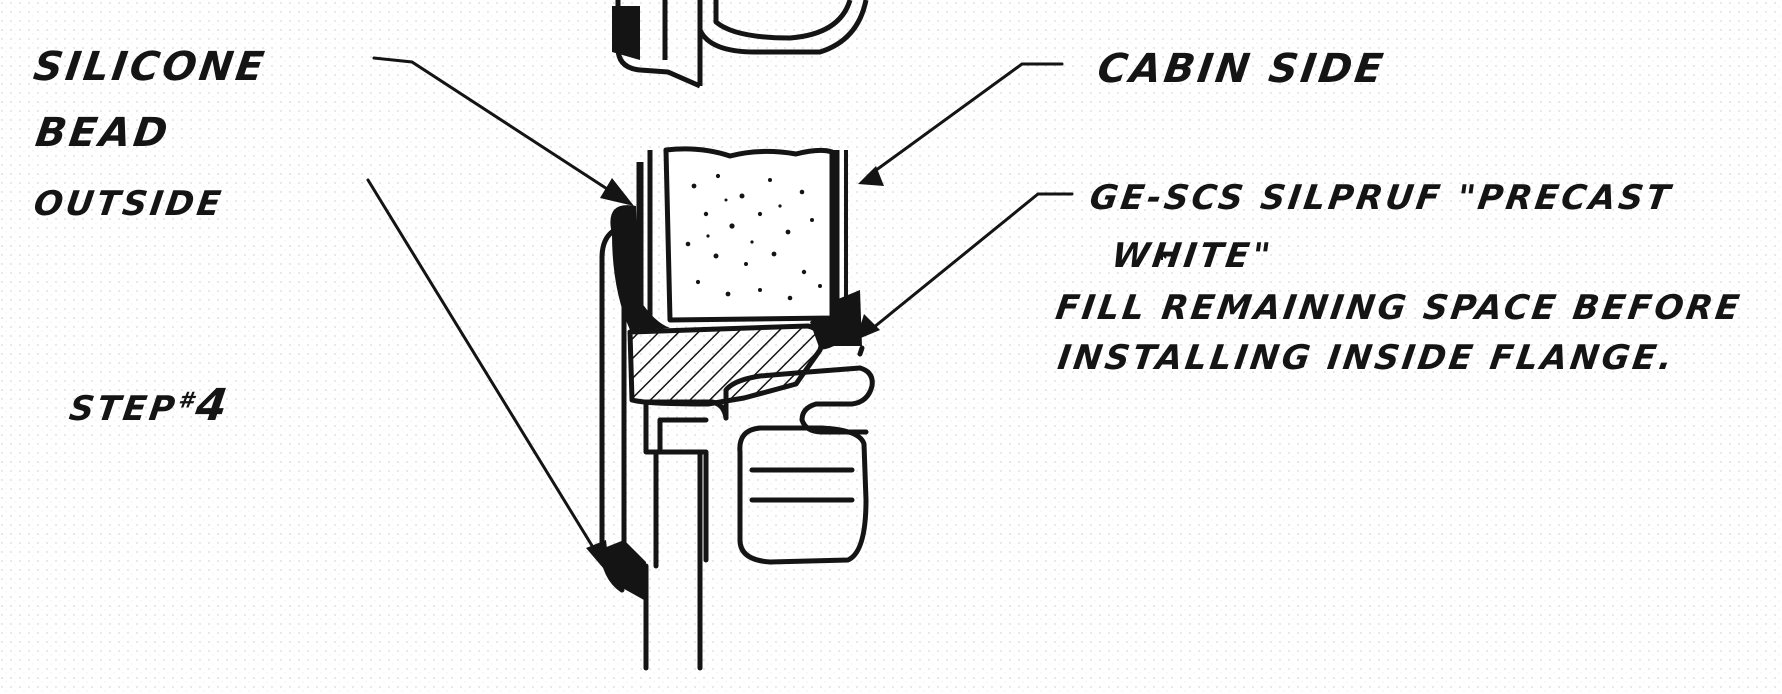 This screenshot has width=1782, height=694. What do you see at coordinates (1399, 308) in the screenshot?
I see `label-fill-line1: FILL REMAINING SPACE BEFORE` at bounding box center [1399, 308].